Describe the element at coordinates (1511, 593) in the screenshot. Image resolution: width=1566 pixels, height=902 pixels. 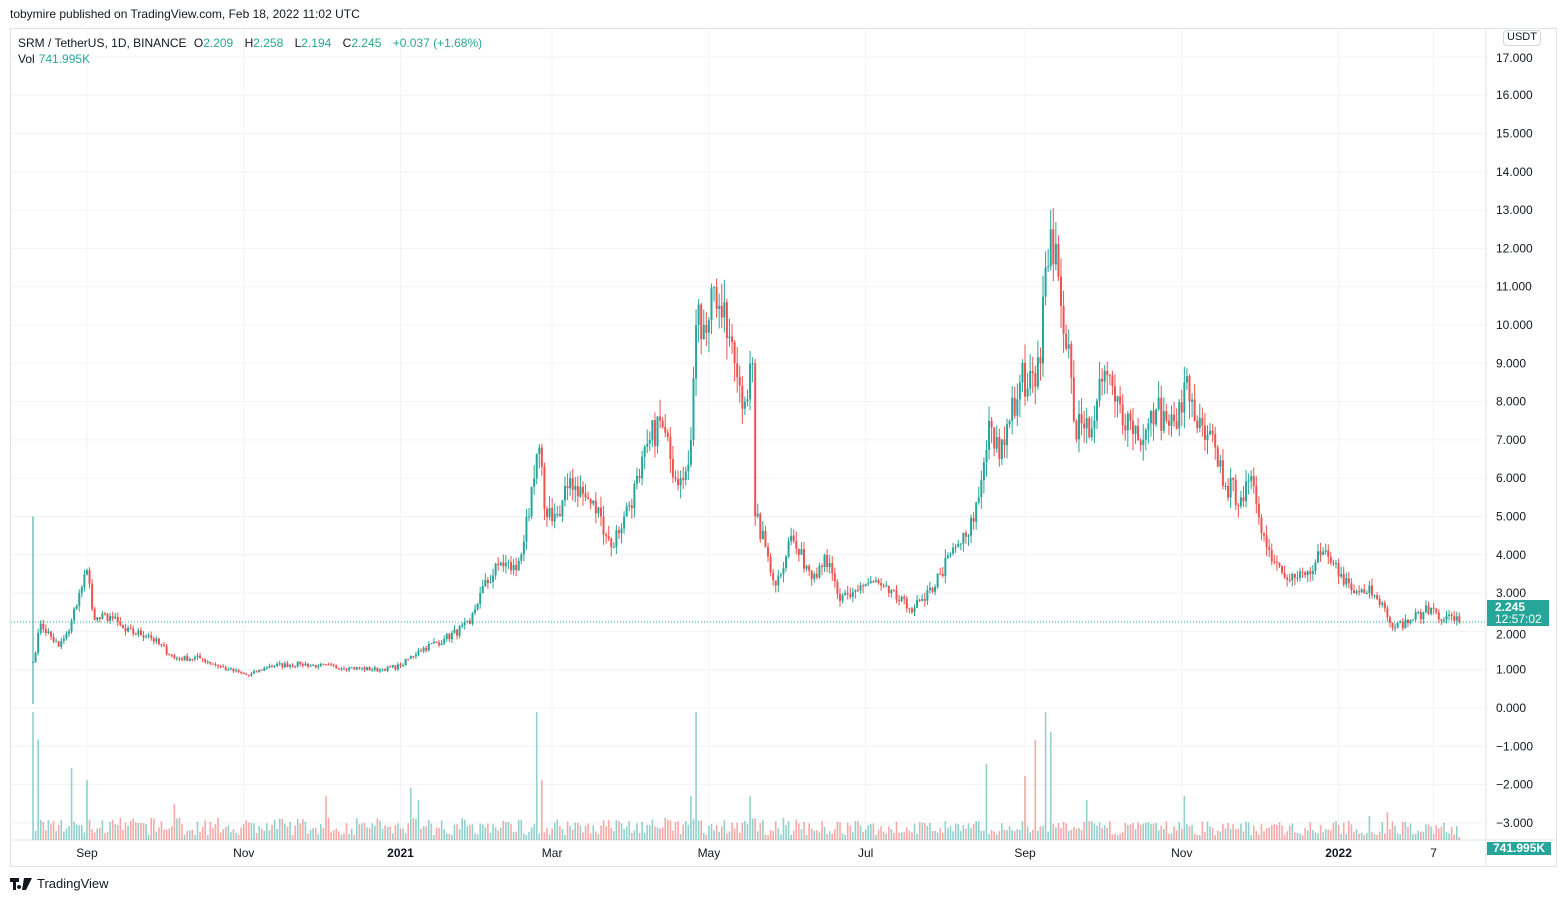
I see `y-tick-label: 3.000` at that location.